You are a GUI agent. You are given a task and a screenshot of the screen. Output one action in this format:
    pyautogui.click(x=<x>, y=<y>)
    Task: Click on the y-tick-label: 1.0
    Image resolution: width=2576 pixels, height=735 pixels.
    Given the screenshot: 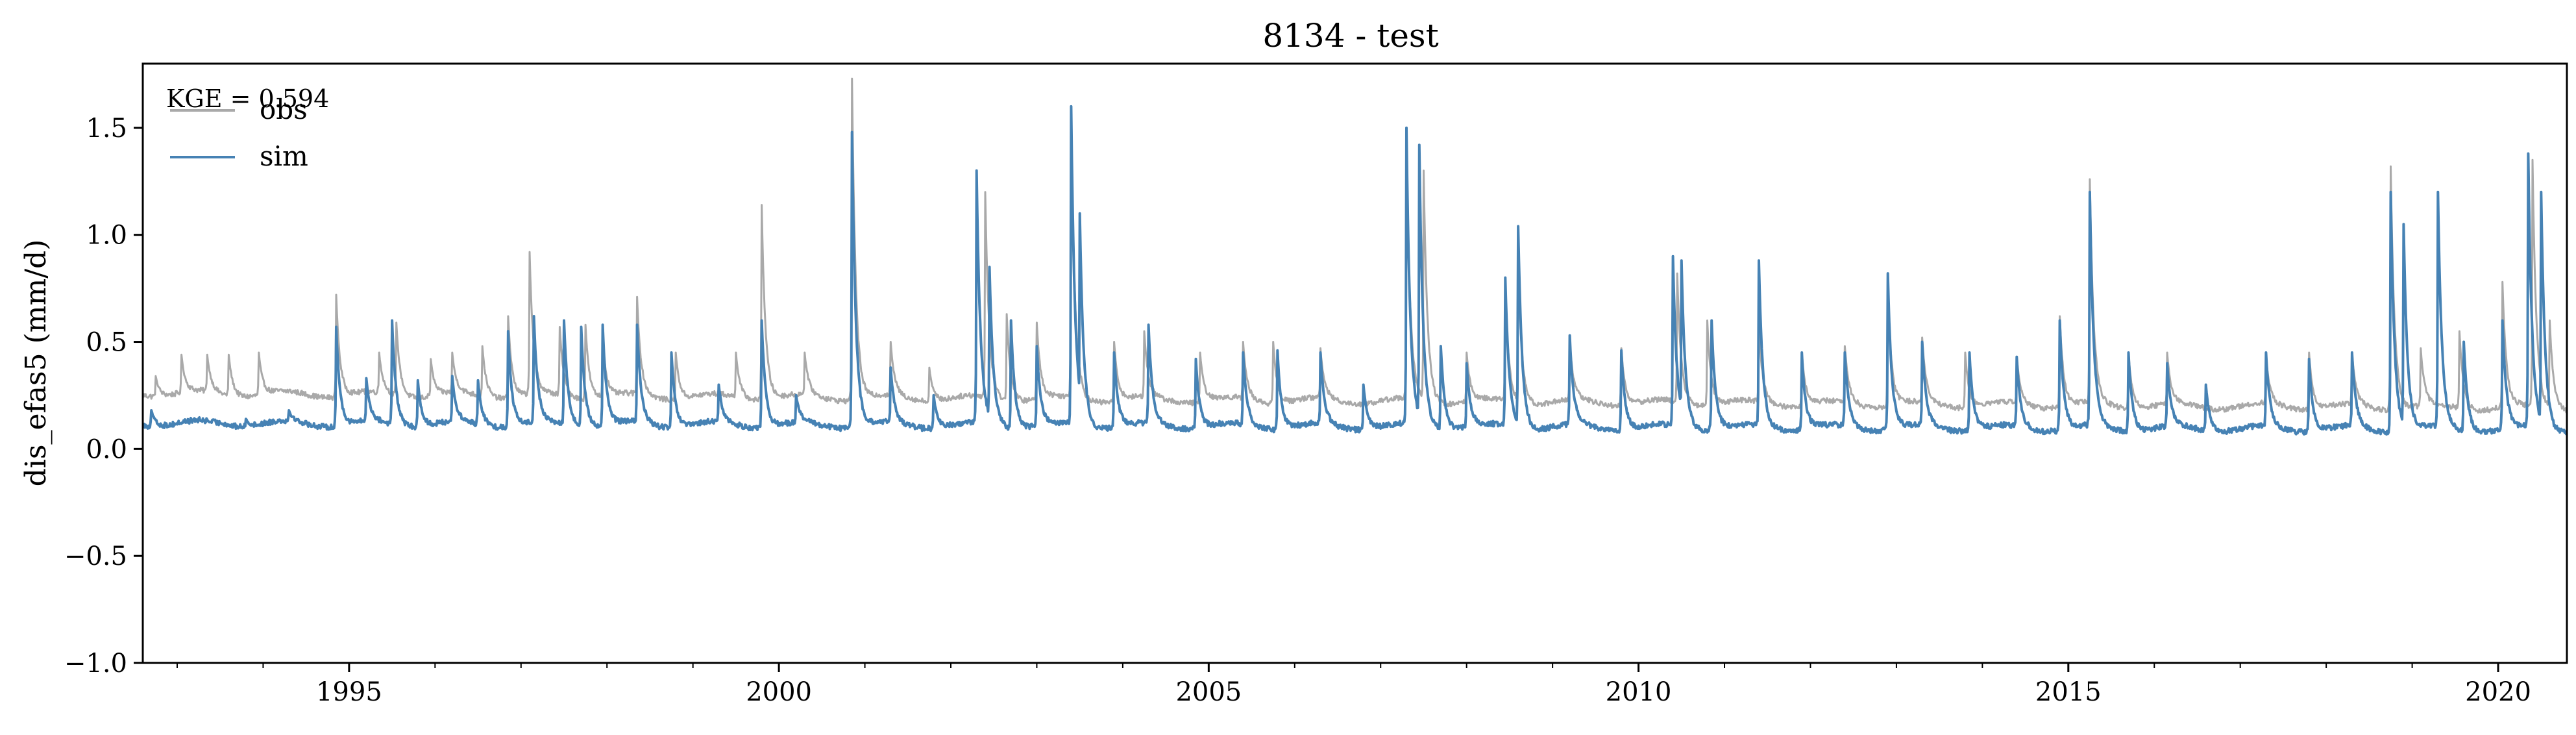 What is the action you would take?
    pyautogui.click(x=106, y=236)
    